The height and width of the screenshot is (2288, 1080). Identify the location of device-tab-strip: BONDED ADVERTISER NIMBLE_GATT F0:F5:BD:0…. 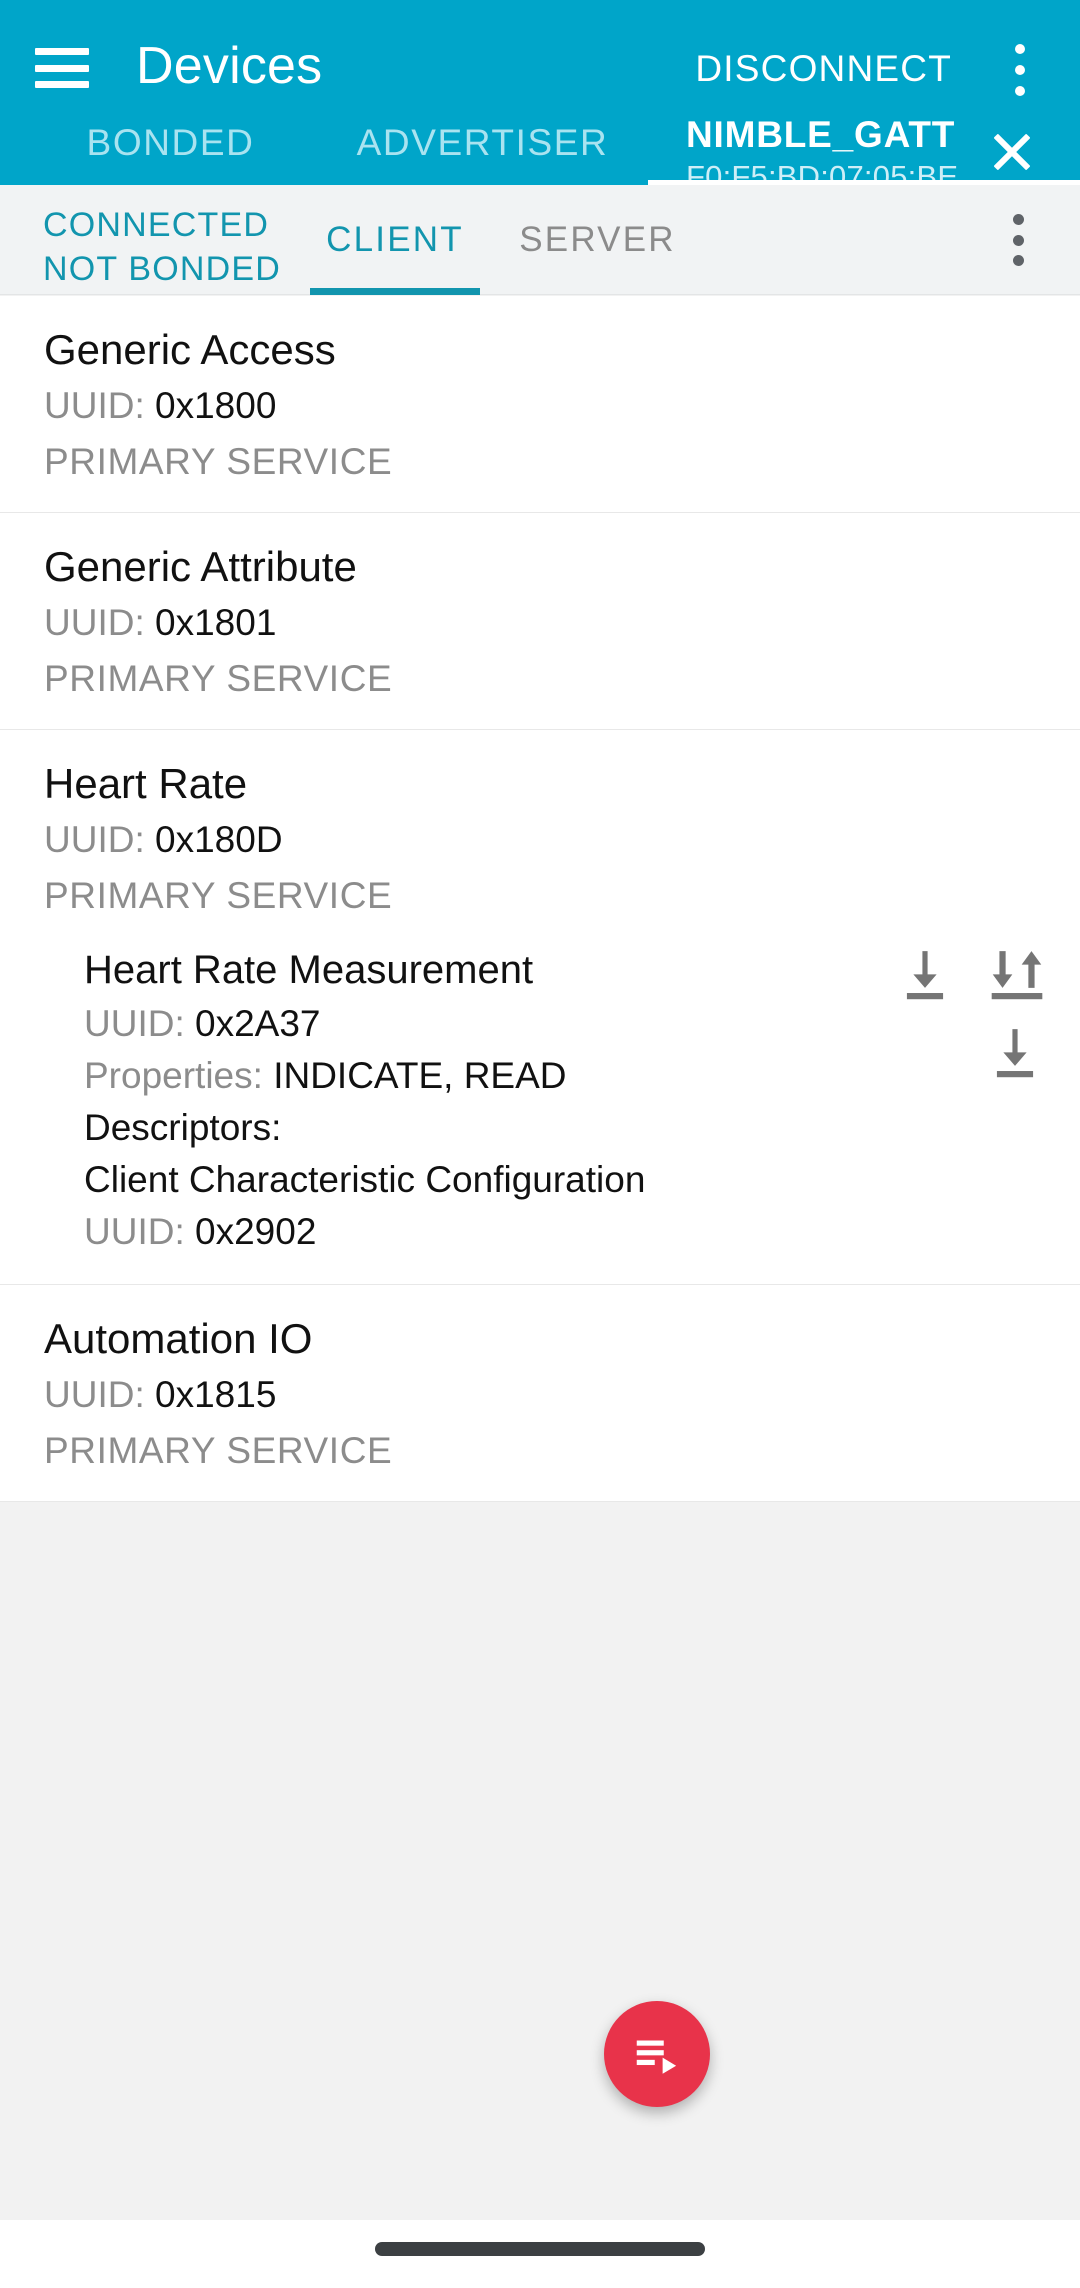
(540, 147).